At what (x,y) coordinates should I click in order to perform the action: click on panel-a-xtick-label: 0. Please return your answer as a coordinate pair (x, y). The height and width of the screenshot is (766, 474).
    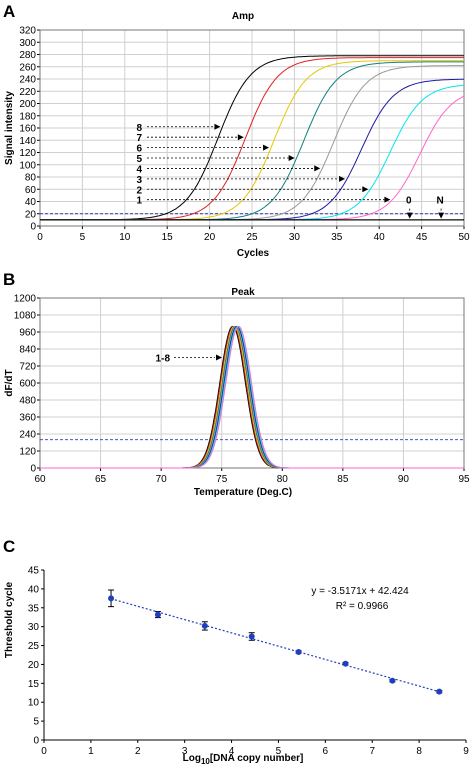
    Looking at the image, I should click on (40, 237).